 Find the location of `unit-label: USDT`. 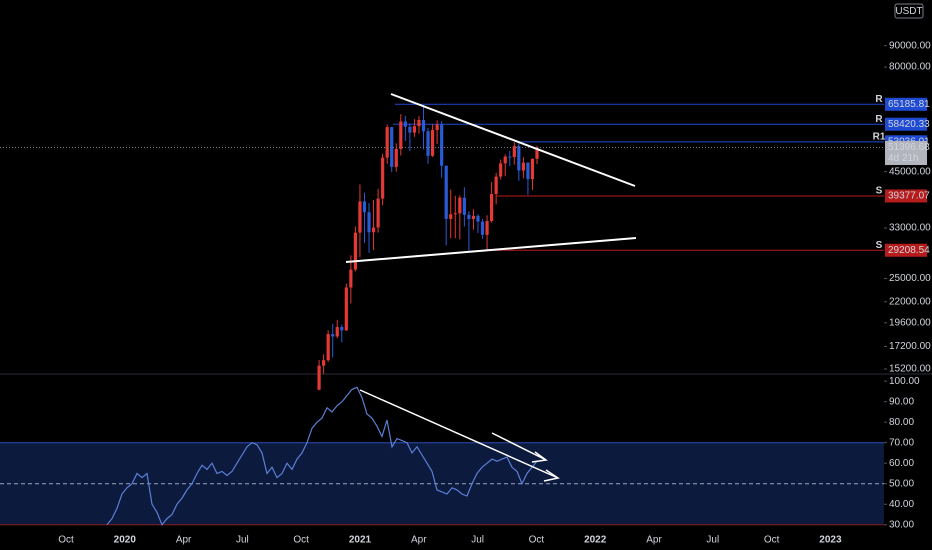

unit-label: USDT is located at coordinates (908, 11).